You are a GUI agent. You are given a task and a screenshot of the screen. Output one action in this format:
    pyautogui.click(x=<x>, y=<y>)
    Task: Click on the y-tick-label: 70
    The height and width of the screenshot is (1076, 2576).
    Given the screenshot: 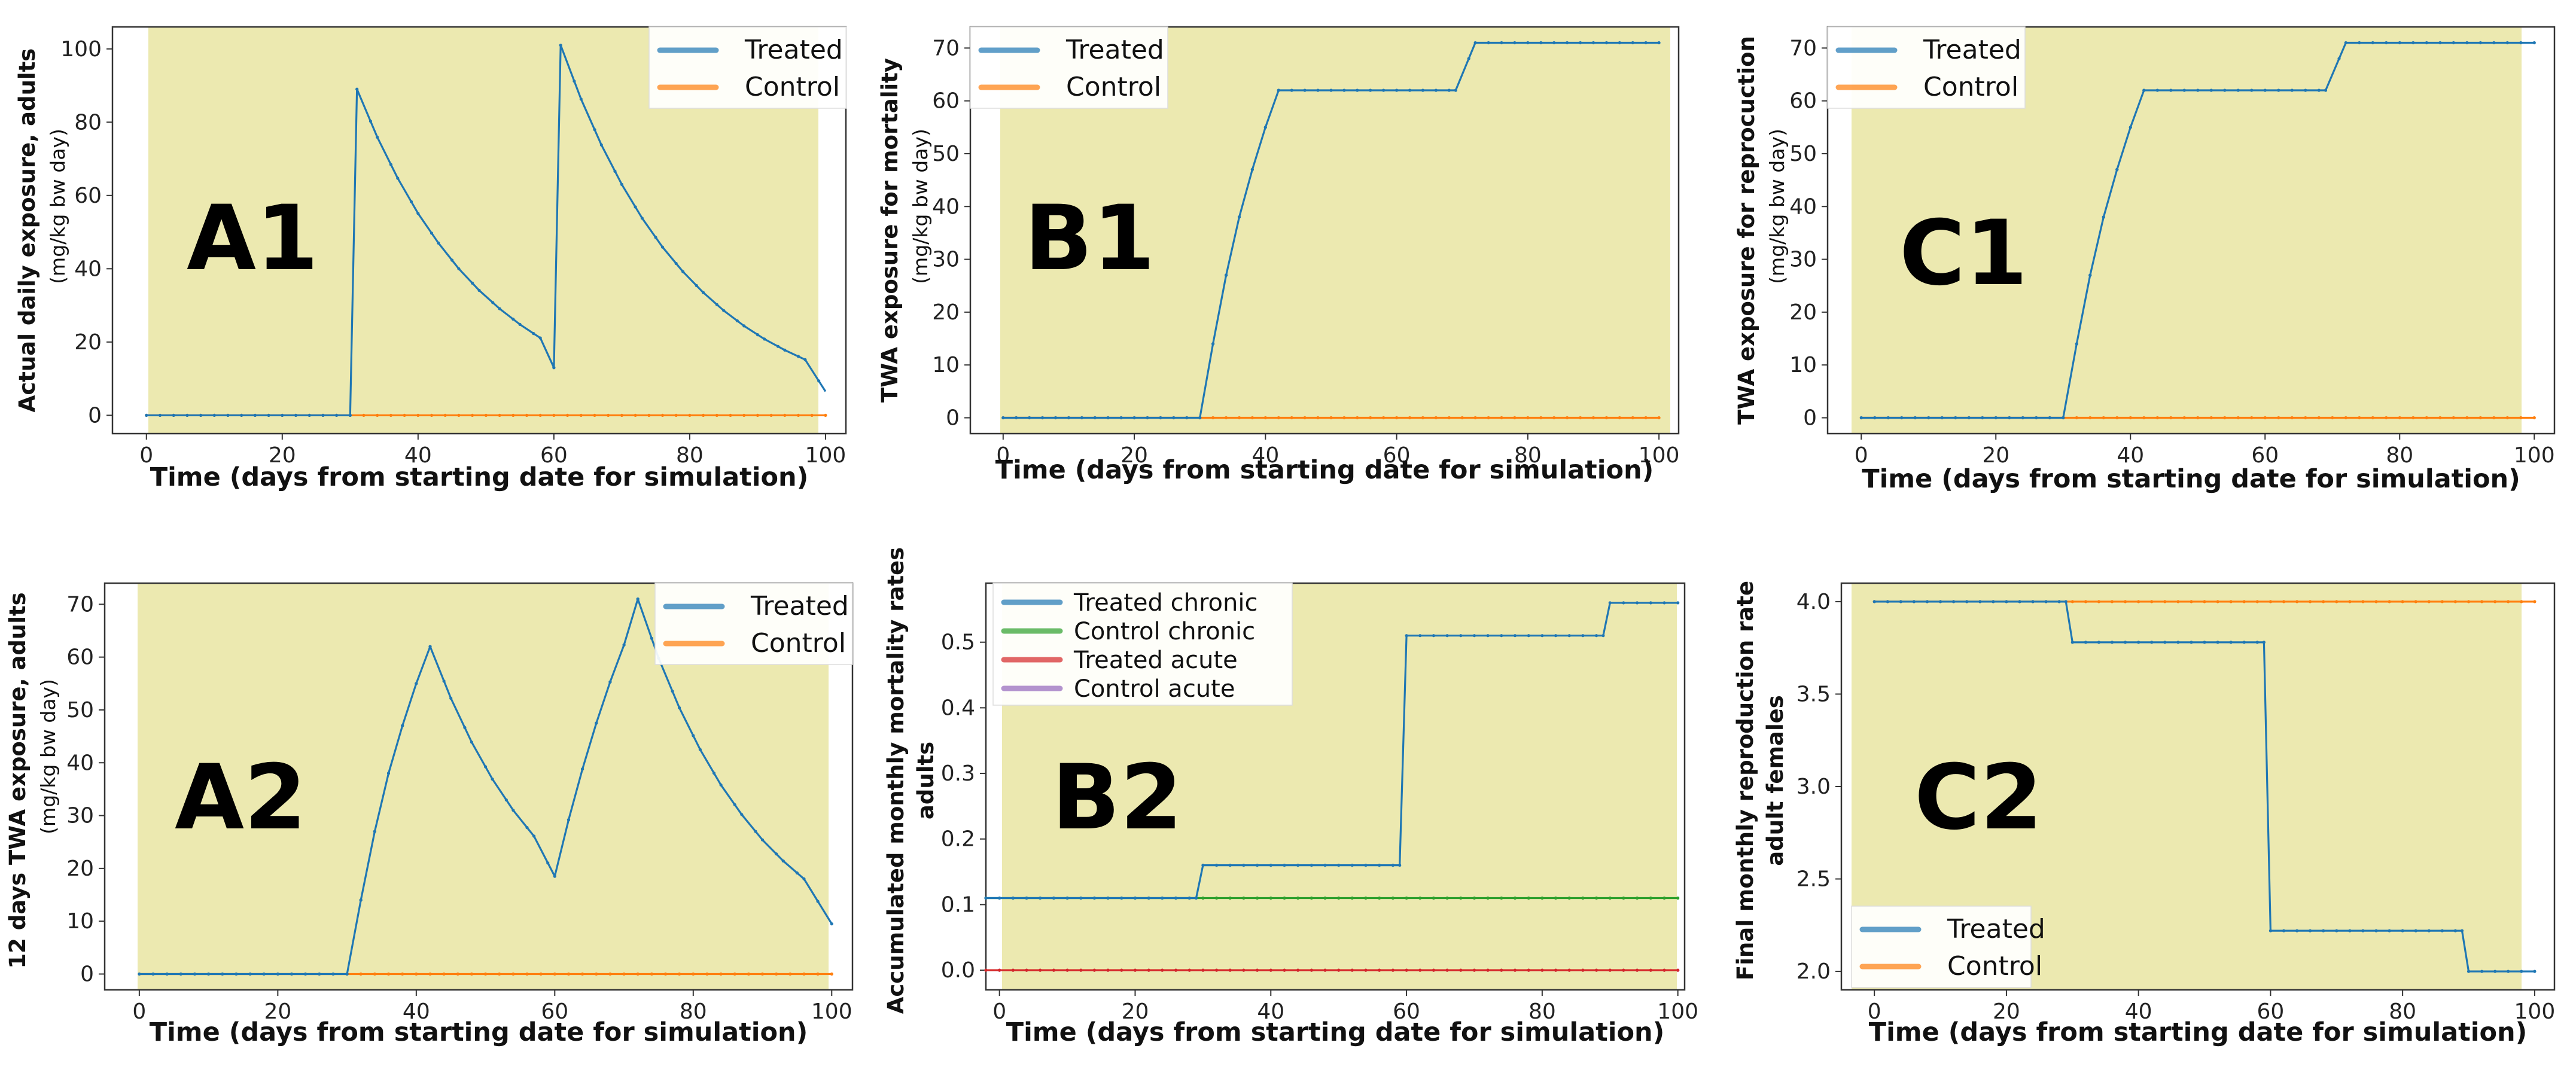 What is the action you would take?
    pyautogui.click(x=80, y=604)
    